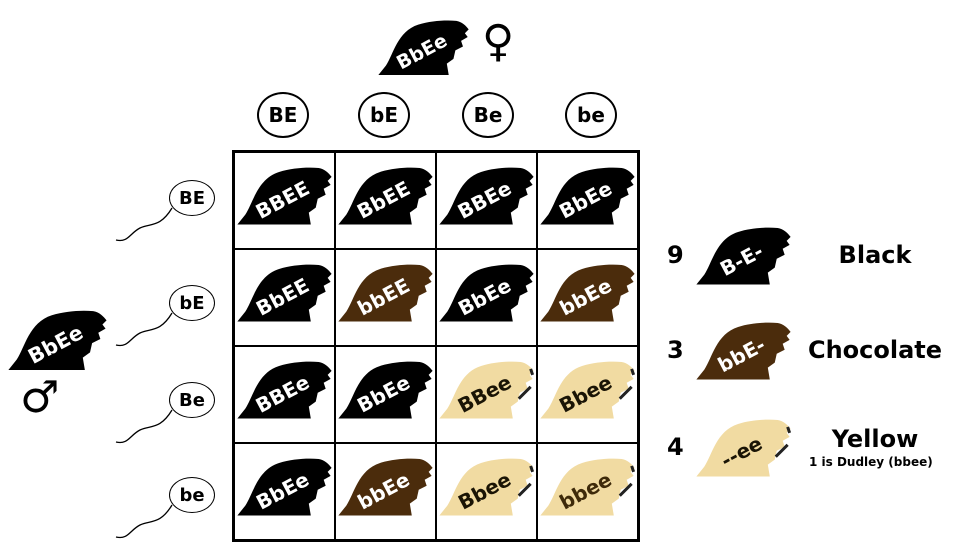 Image resolution: width=960 pixels, height=553 pixels. I want to click on female-symbol: ♀, so click(498, 41).